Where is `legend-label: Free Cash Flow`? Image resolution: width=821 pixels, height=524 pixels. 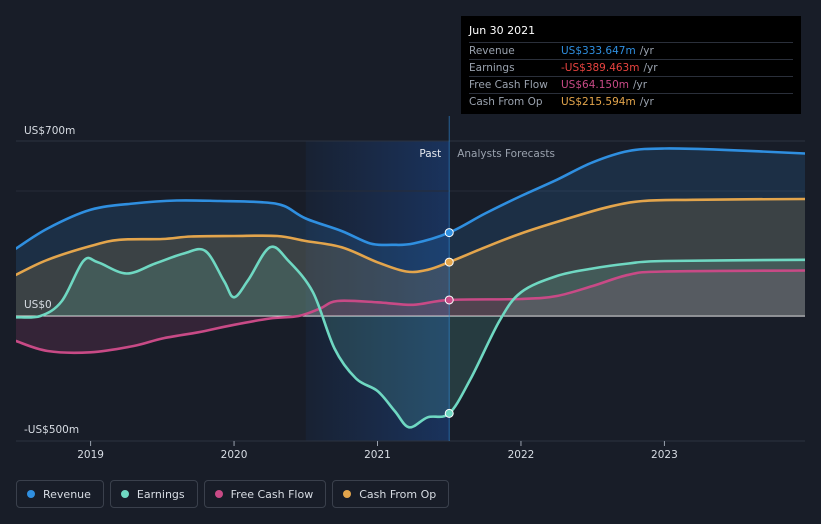 legend-label: Free Cash Flow is located at coordinates (272, 494).